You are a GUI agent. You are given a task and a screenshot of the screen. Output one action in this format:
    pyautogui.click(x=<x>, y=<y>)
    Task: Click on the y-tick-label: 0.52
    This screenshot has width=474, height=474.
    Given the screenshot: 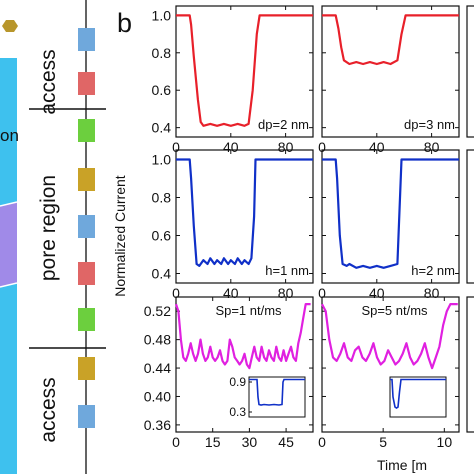 What is the action you would take?
    pyautogui.click(x=157, y=311)
    